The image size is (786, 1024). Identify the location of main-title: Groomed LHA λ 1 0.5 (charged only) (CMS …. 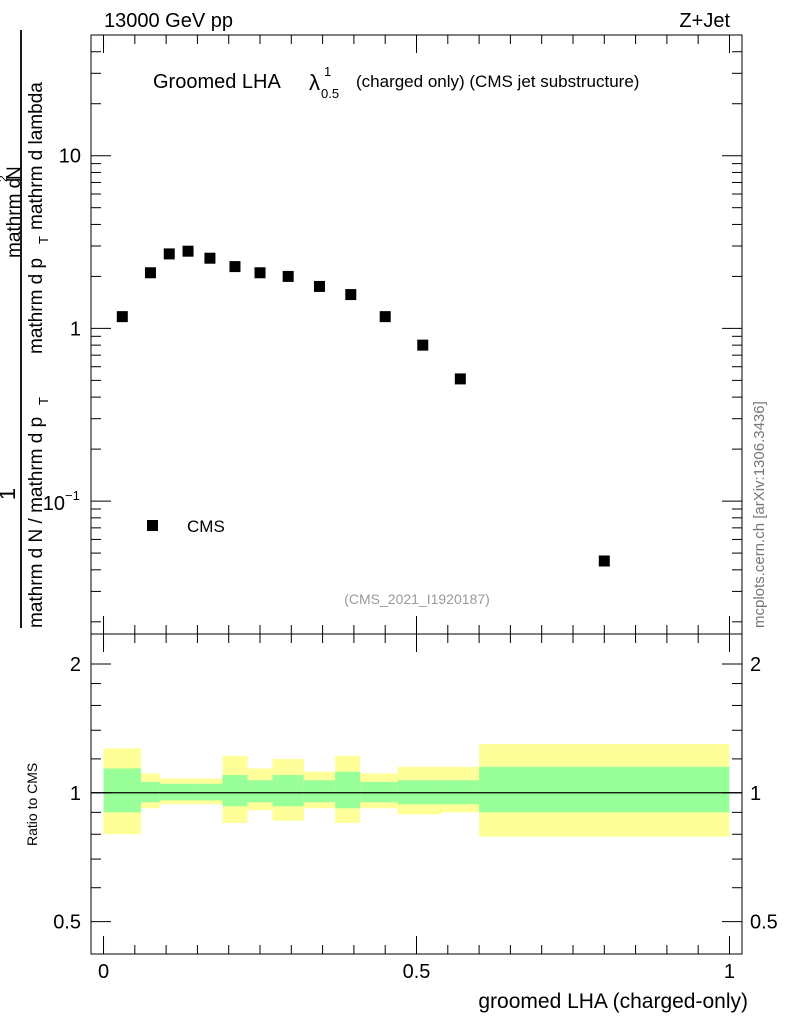
(396, 82).